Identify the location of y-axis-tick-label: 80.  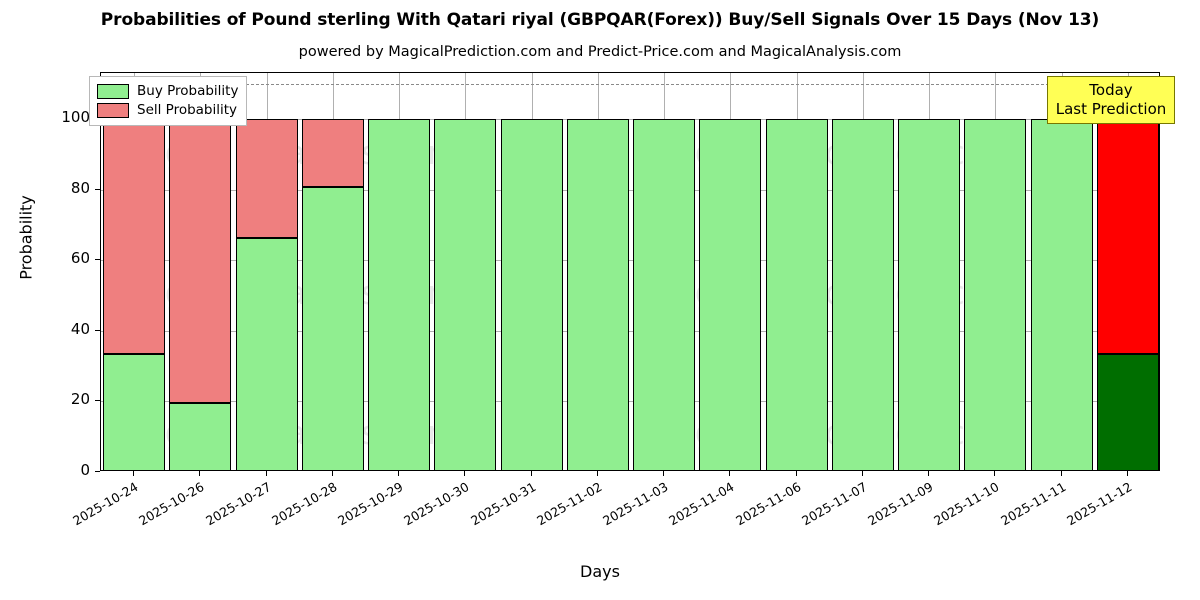
(80, 187).